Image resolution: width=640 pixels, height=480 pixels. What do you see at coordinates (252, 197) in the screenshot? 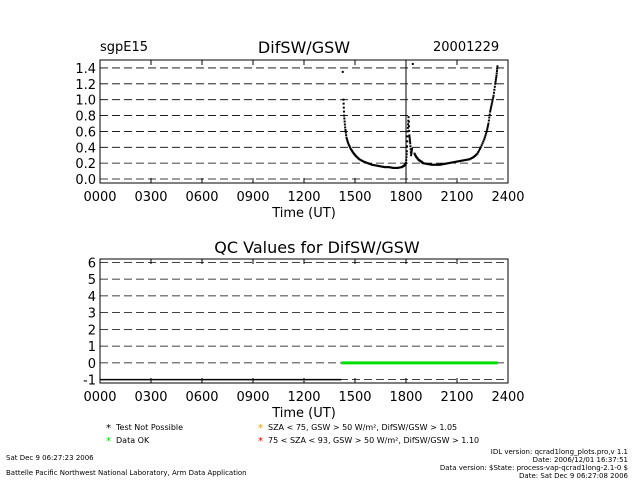
I see `chart1-x-tick-label: 0900` at bounding box center [252, 197].